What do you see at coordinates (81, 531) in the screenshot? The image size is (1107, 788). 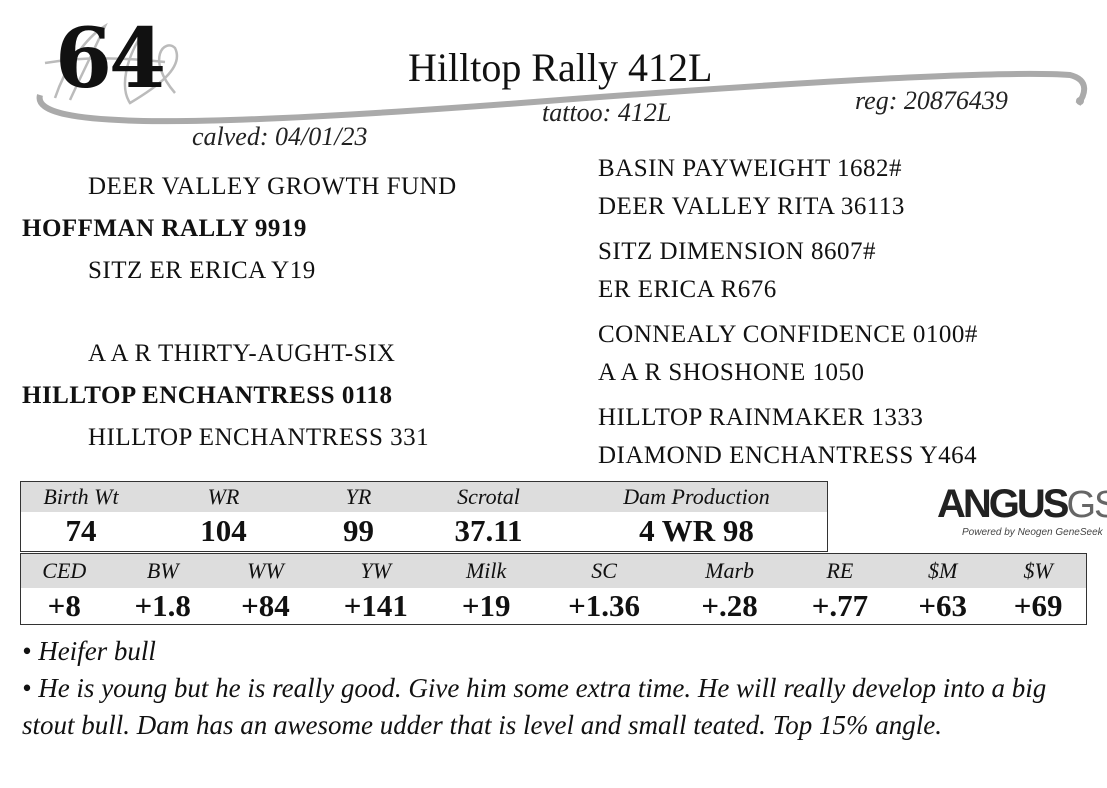 I see `value-cell: 74` at bounding box center [81, 531].